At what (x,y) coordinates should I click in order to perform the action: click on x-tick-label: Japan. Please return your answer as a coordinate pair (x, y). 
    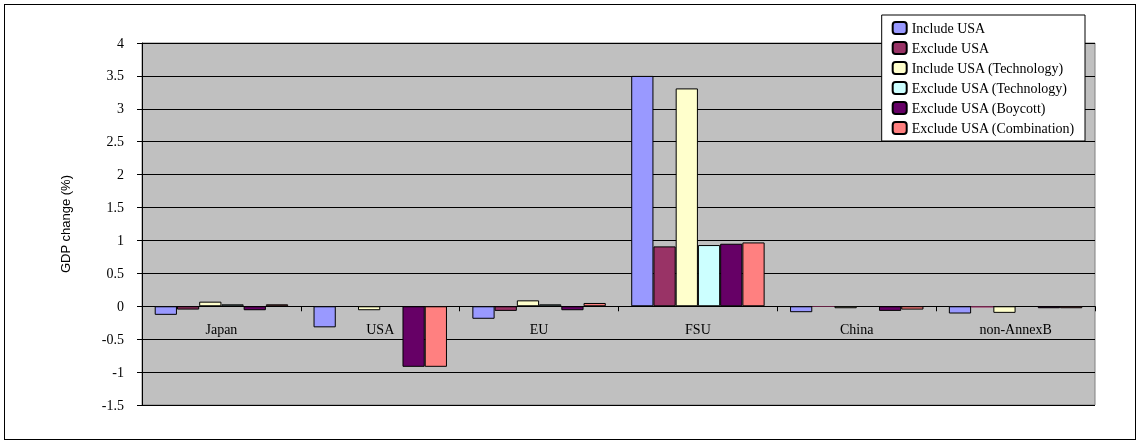
    Looking at the image, I should click on (221, 329).